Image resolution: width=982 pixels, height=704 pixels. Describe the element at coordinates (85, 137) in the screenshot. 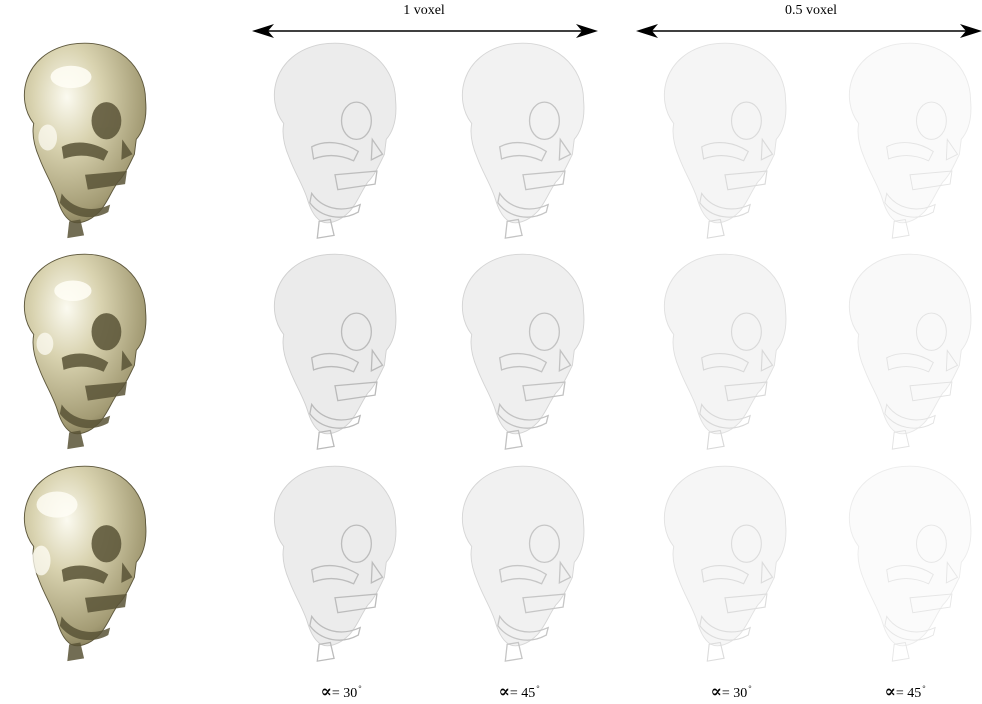

I see `render-row1` at that location.